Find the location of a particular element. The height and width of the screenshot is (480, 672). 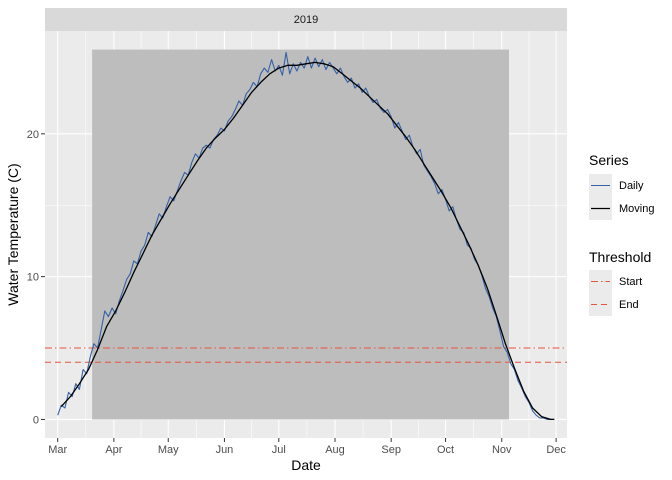

legend-label-daily: Daily is located at coordinates (631, 186).